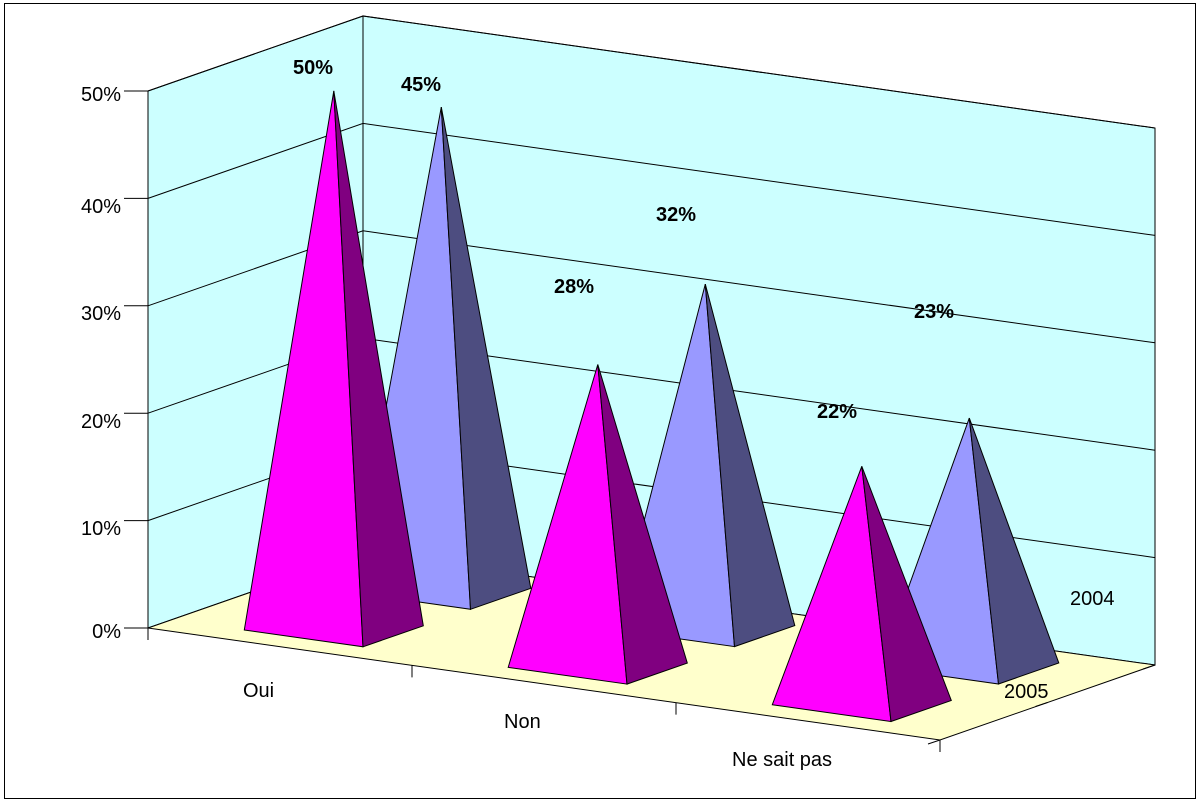  Describe the element at coordinates (934, 312) in the screenshot. I see `data-label-2004-ne-sait-pas: 23%` at that location.